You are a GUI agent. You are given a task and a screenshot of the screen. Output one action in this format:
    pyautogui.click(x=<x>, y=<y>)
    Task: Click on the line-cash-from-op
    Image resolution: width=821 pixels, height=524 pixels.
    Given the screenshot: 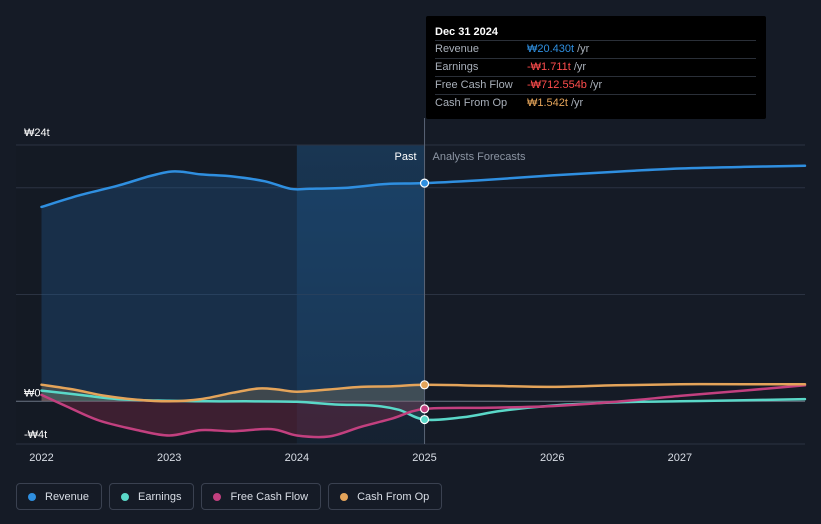 What is the action you would take?
    pyautogui.click(x=423, y=392)
    